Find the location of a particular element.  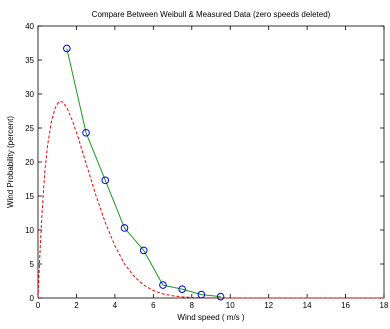

x-tick-label: 2 is located at coordinates (76, 305).